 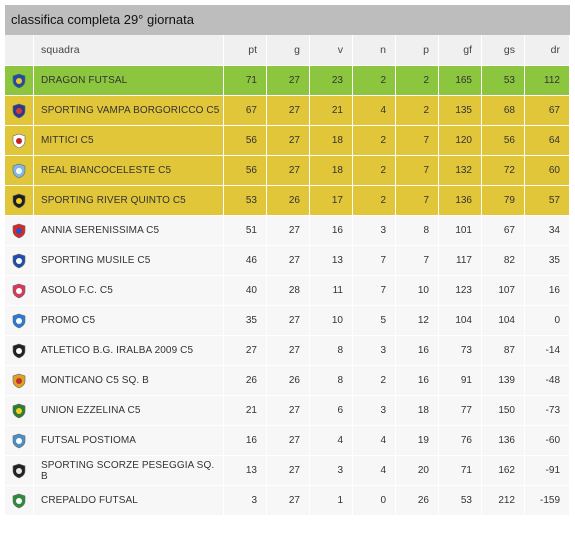 I want to click on team-name: SPORTING SCORZE PESEGGIA Sq. B, so click(x=129, y=471).